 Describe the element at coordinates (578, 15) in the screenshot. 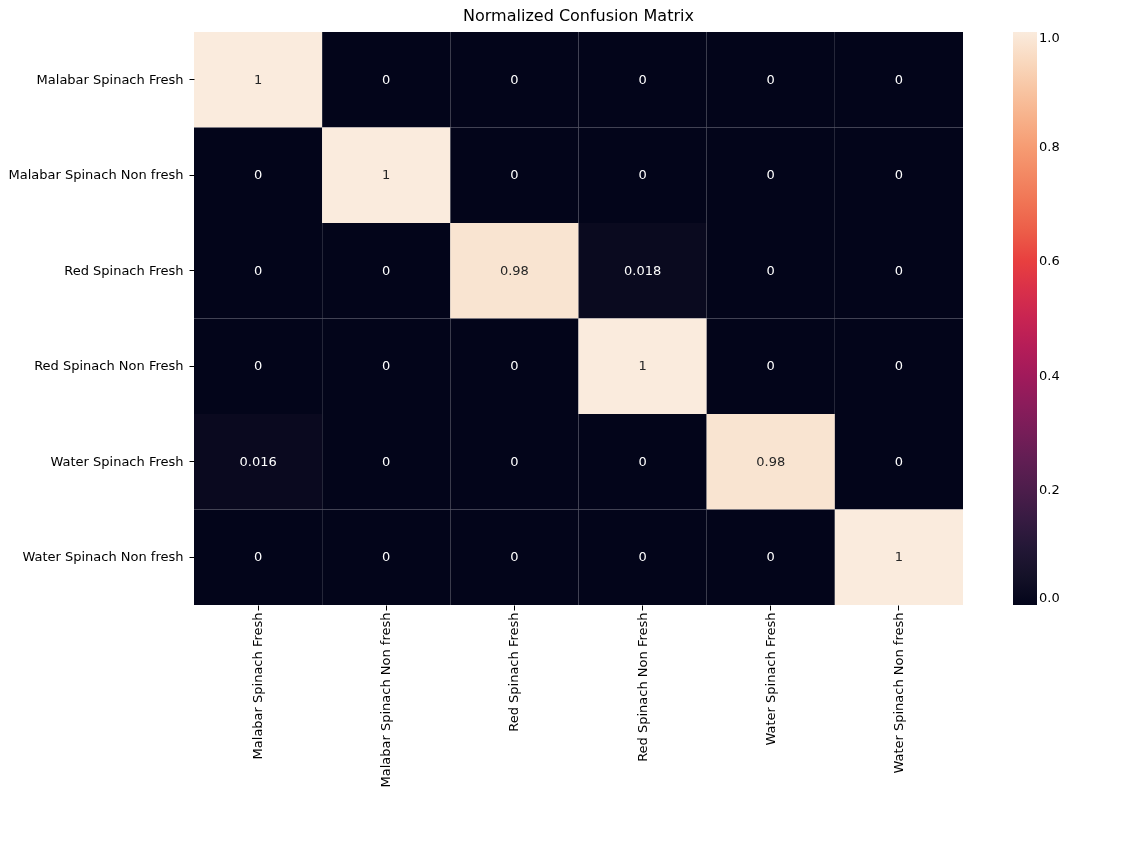

I see `chart-title: Normalized Confusion Matrix` at that location.